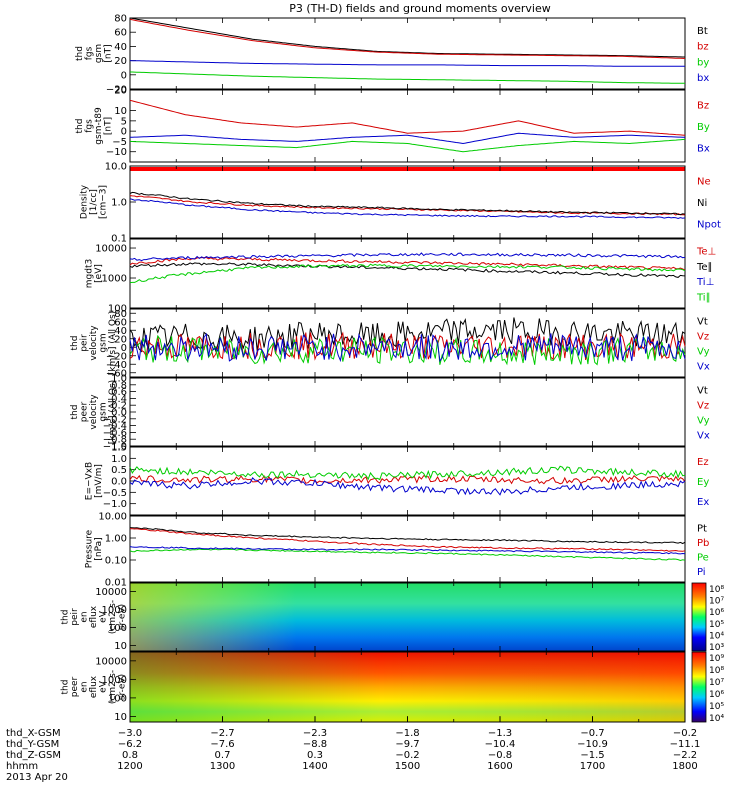 The width and height of the screenshot is (750, 800). Describe the element at coordinates (716, 707) in the screenshot. I see `colorbar-label: 10⁵` at that location.